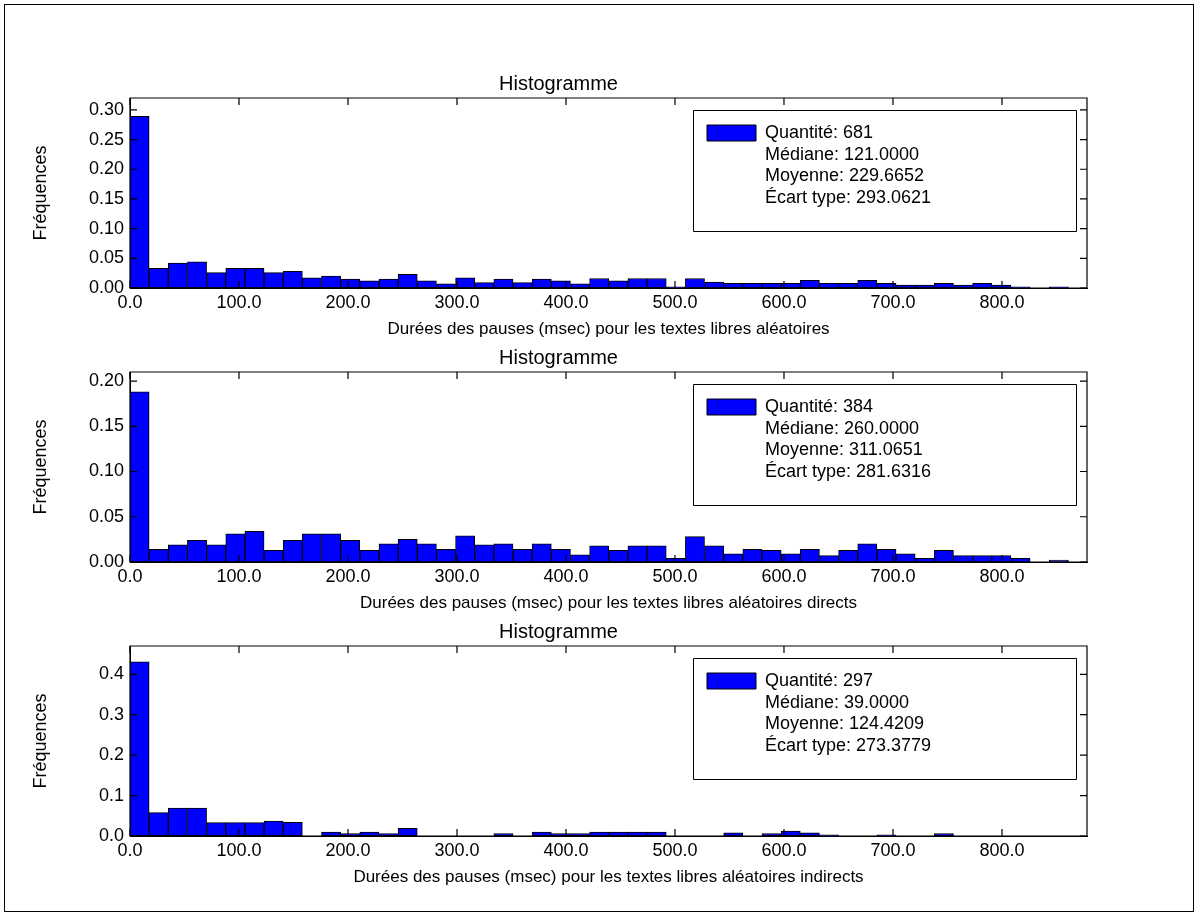 This screenshot has height=916, width=1197. Describe the element at coordinates (111, 713) in the screenshot. I see `y-tick-label: 0.3` at that location.